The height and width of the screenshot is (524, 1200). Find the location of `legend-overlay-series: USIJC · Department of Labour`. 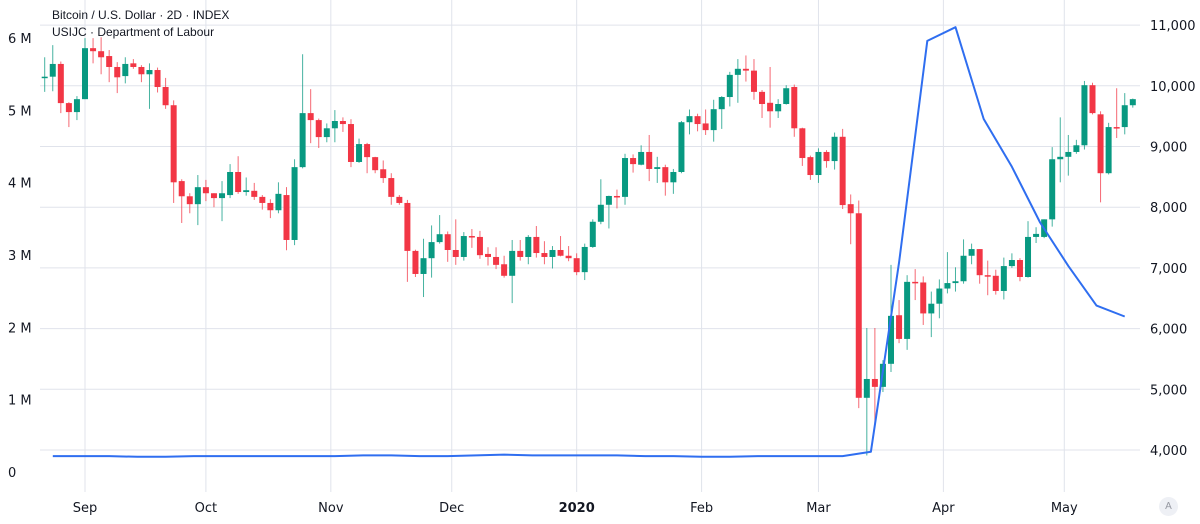

legend-overlay-series: USIJC · Department of Labour is located at coordinates (133, 32).